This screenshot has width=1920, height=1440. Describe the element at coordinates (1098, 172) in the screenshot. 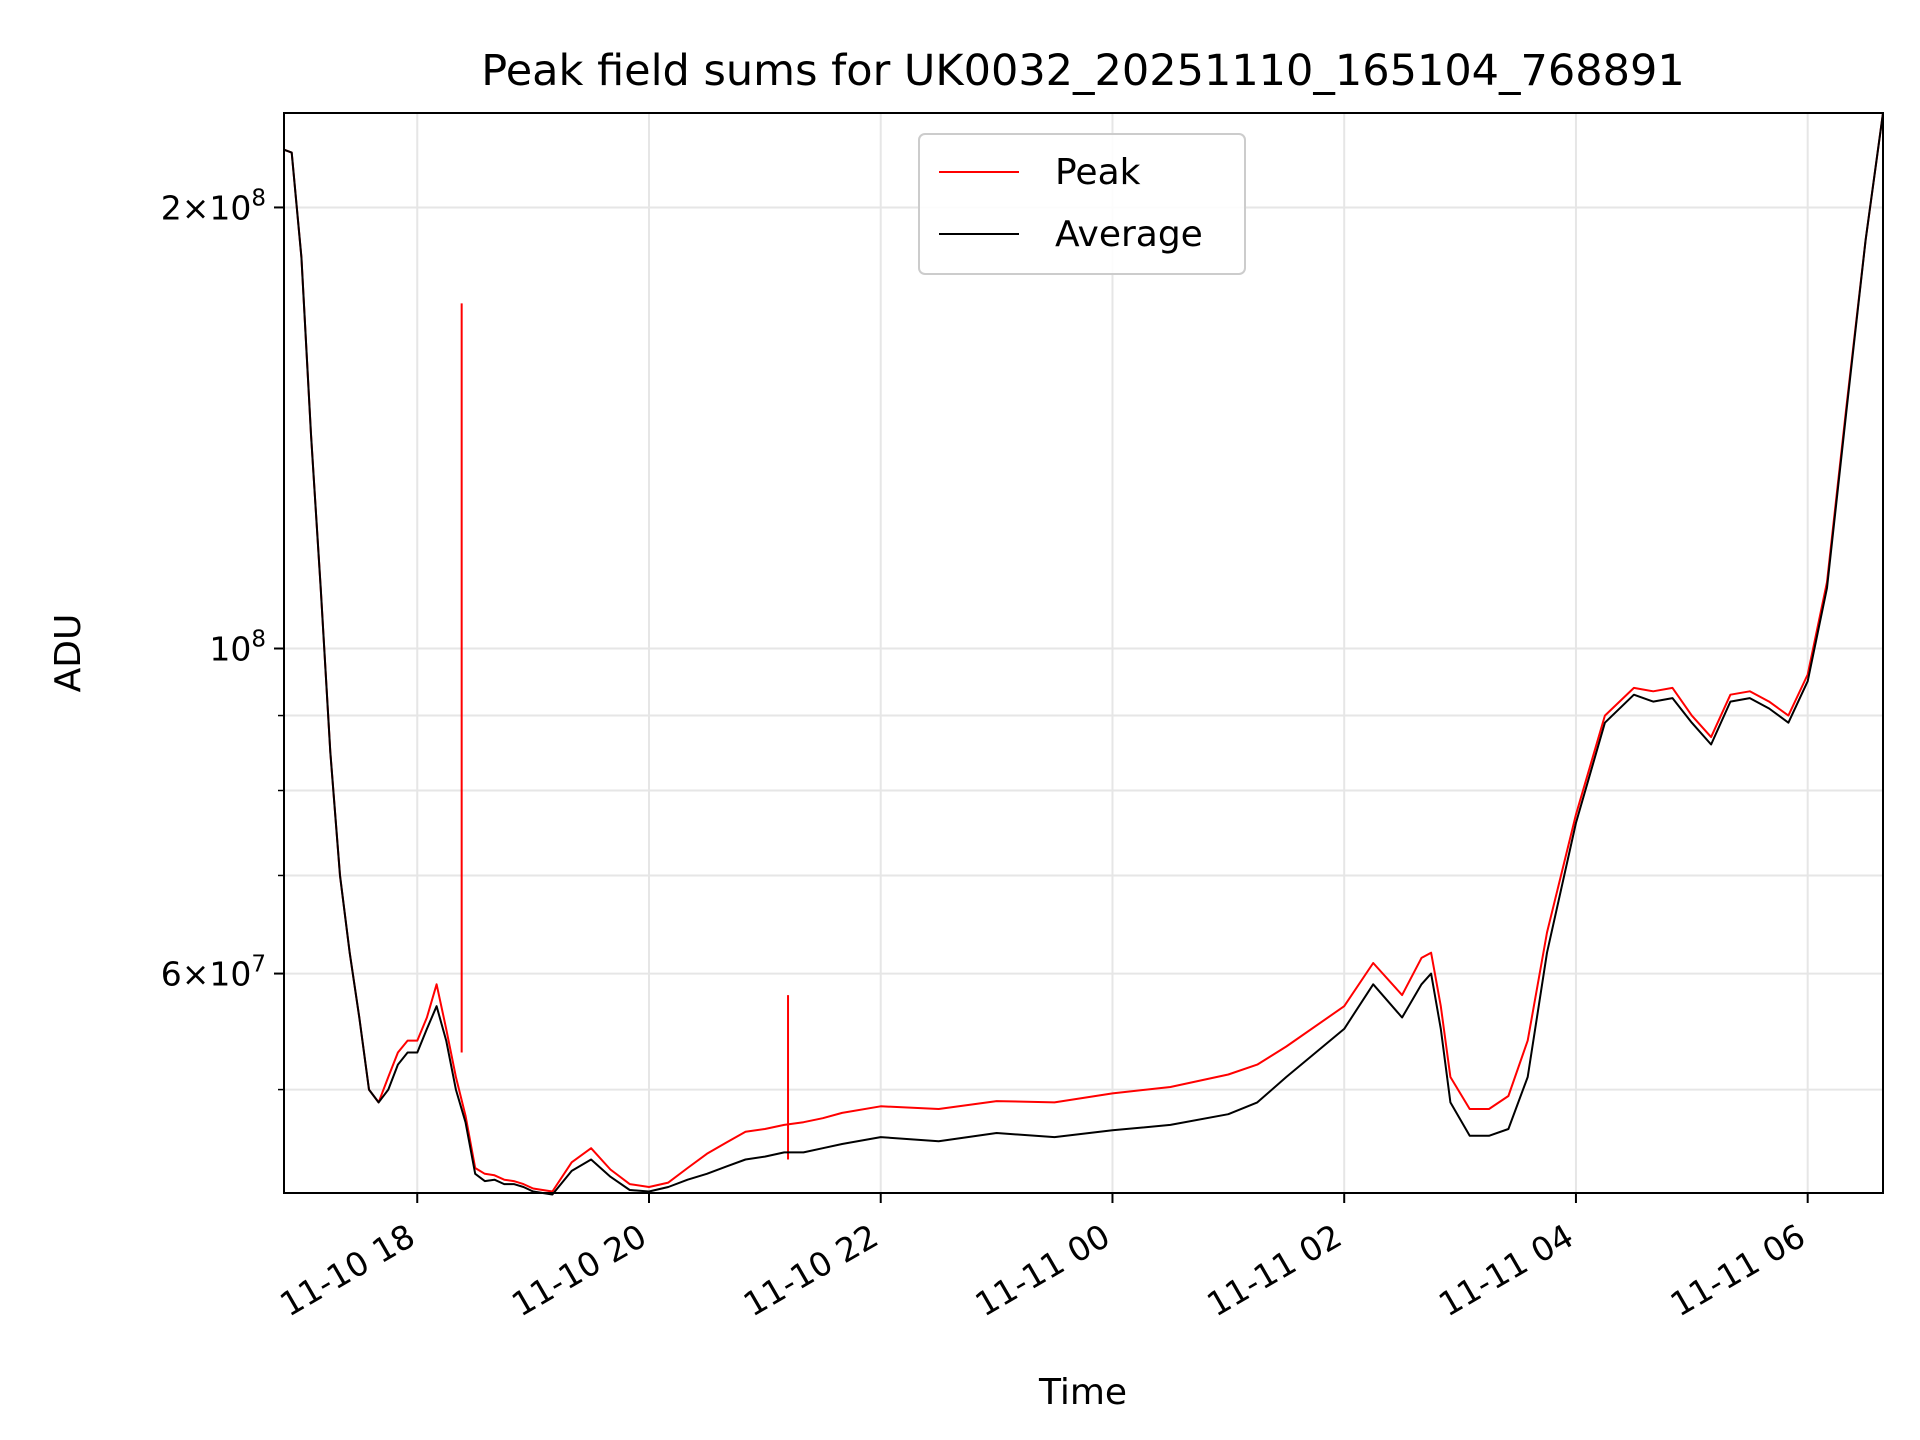

I see `legend-label-peak: Peak` at that location.